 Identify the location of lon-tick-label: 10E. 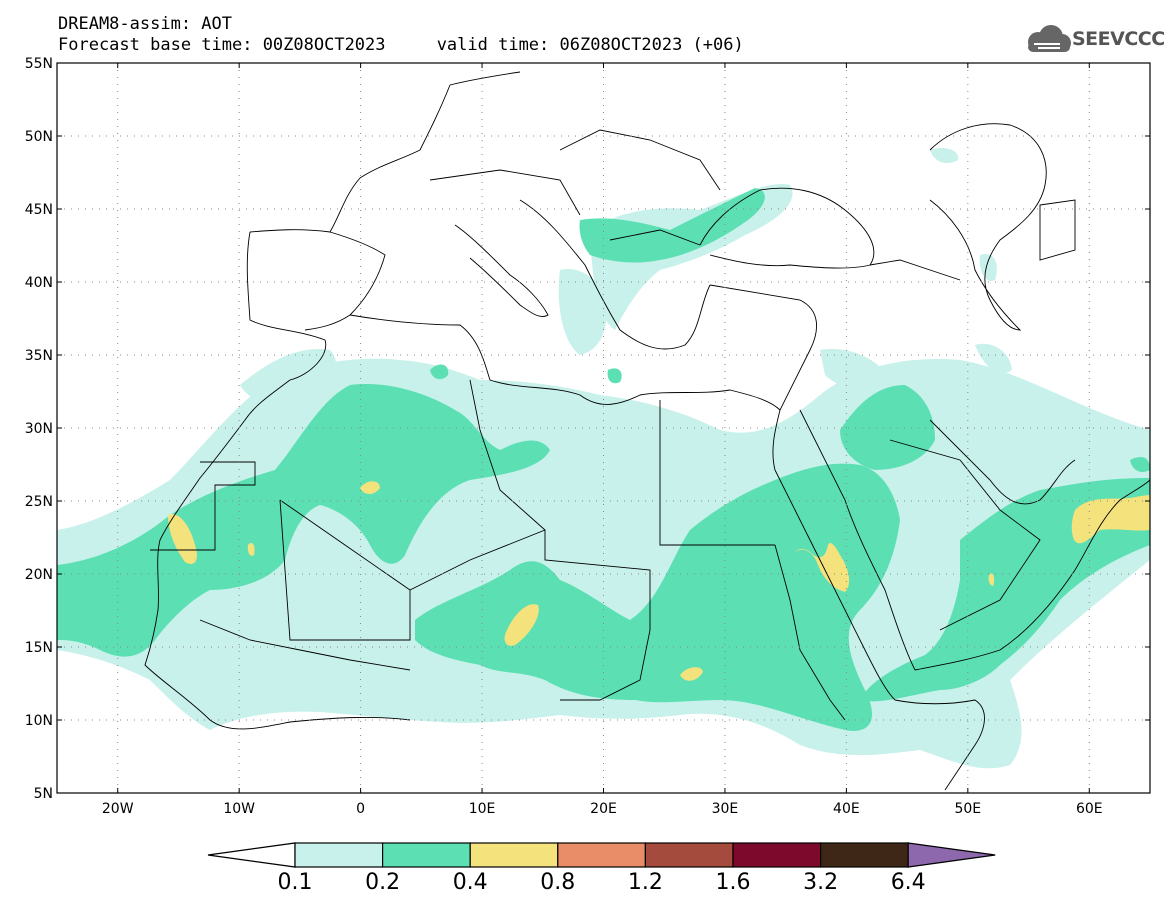
(482, 809).